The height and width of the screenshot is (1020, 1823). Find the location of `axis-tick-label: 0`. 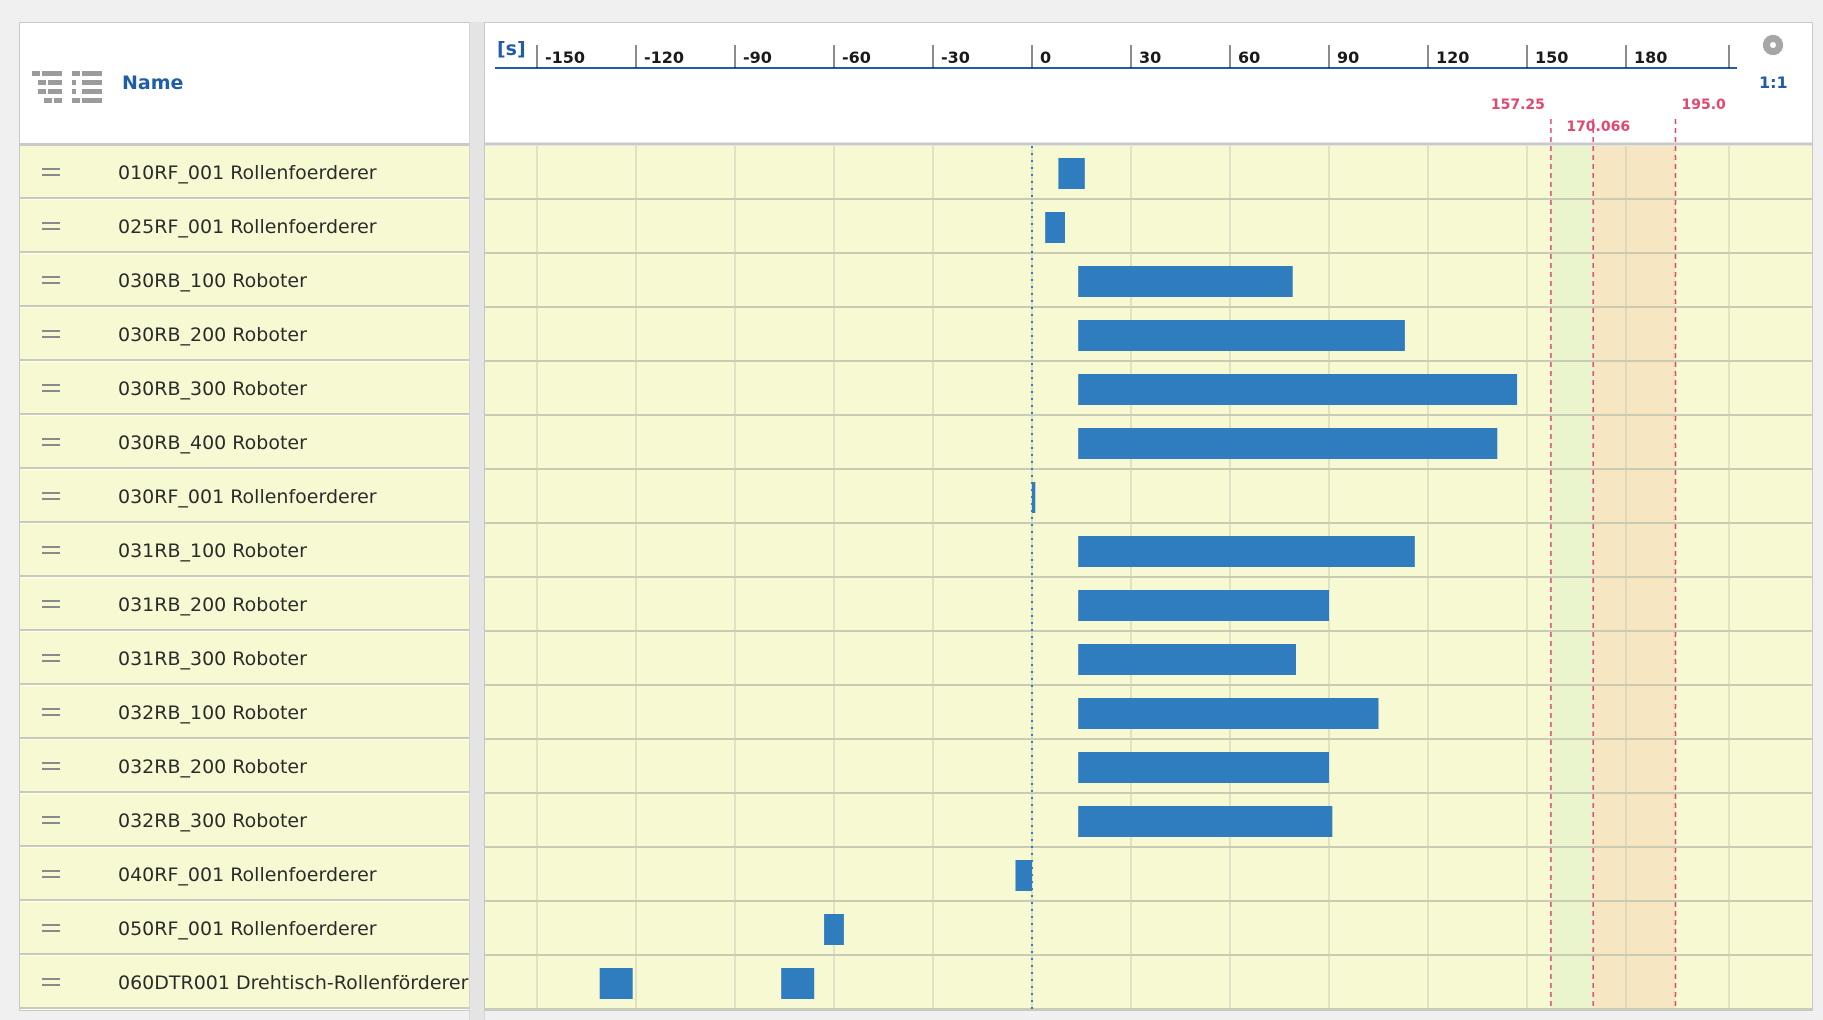

axis-tick-label: 0 is located at coordinates (1045, 57).